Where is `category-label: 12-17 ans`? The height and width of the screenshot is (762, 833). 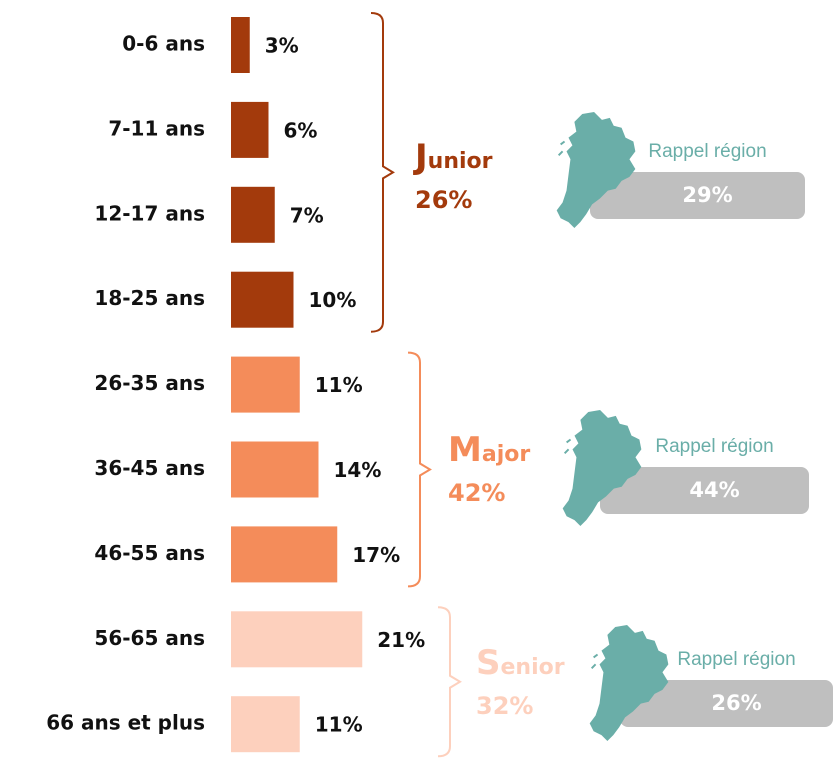
category-label: 12-17 ans is located at coordinates (149, 213).